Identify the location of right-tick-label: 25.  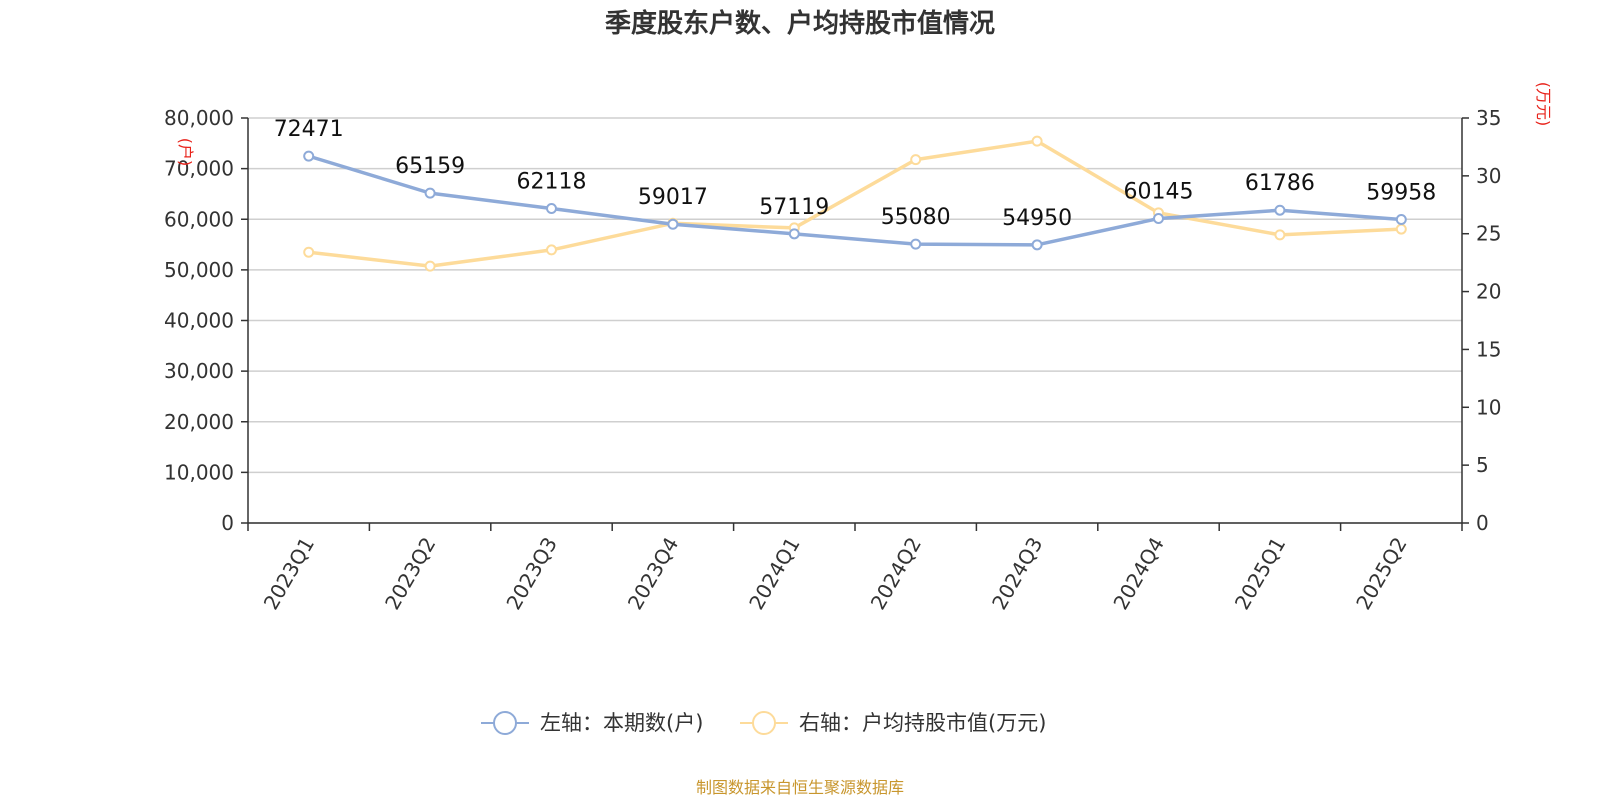
(1488, 234).